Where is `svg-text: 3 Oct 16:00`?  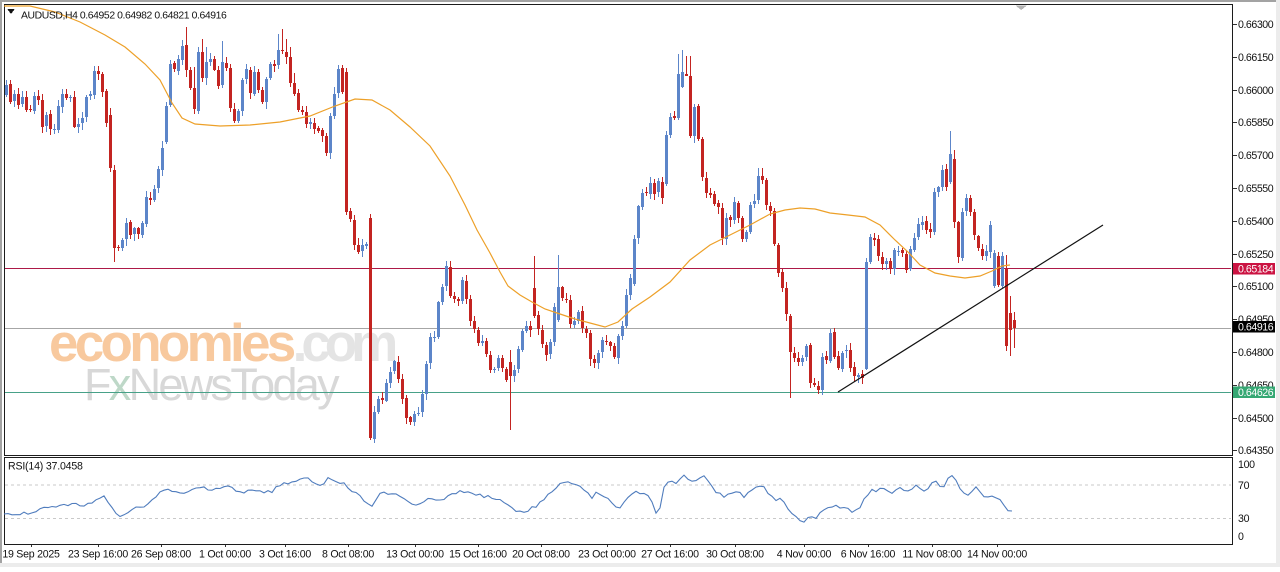 svg-text: 3 Oct 16:00 is located at coordinates (285, 555).